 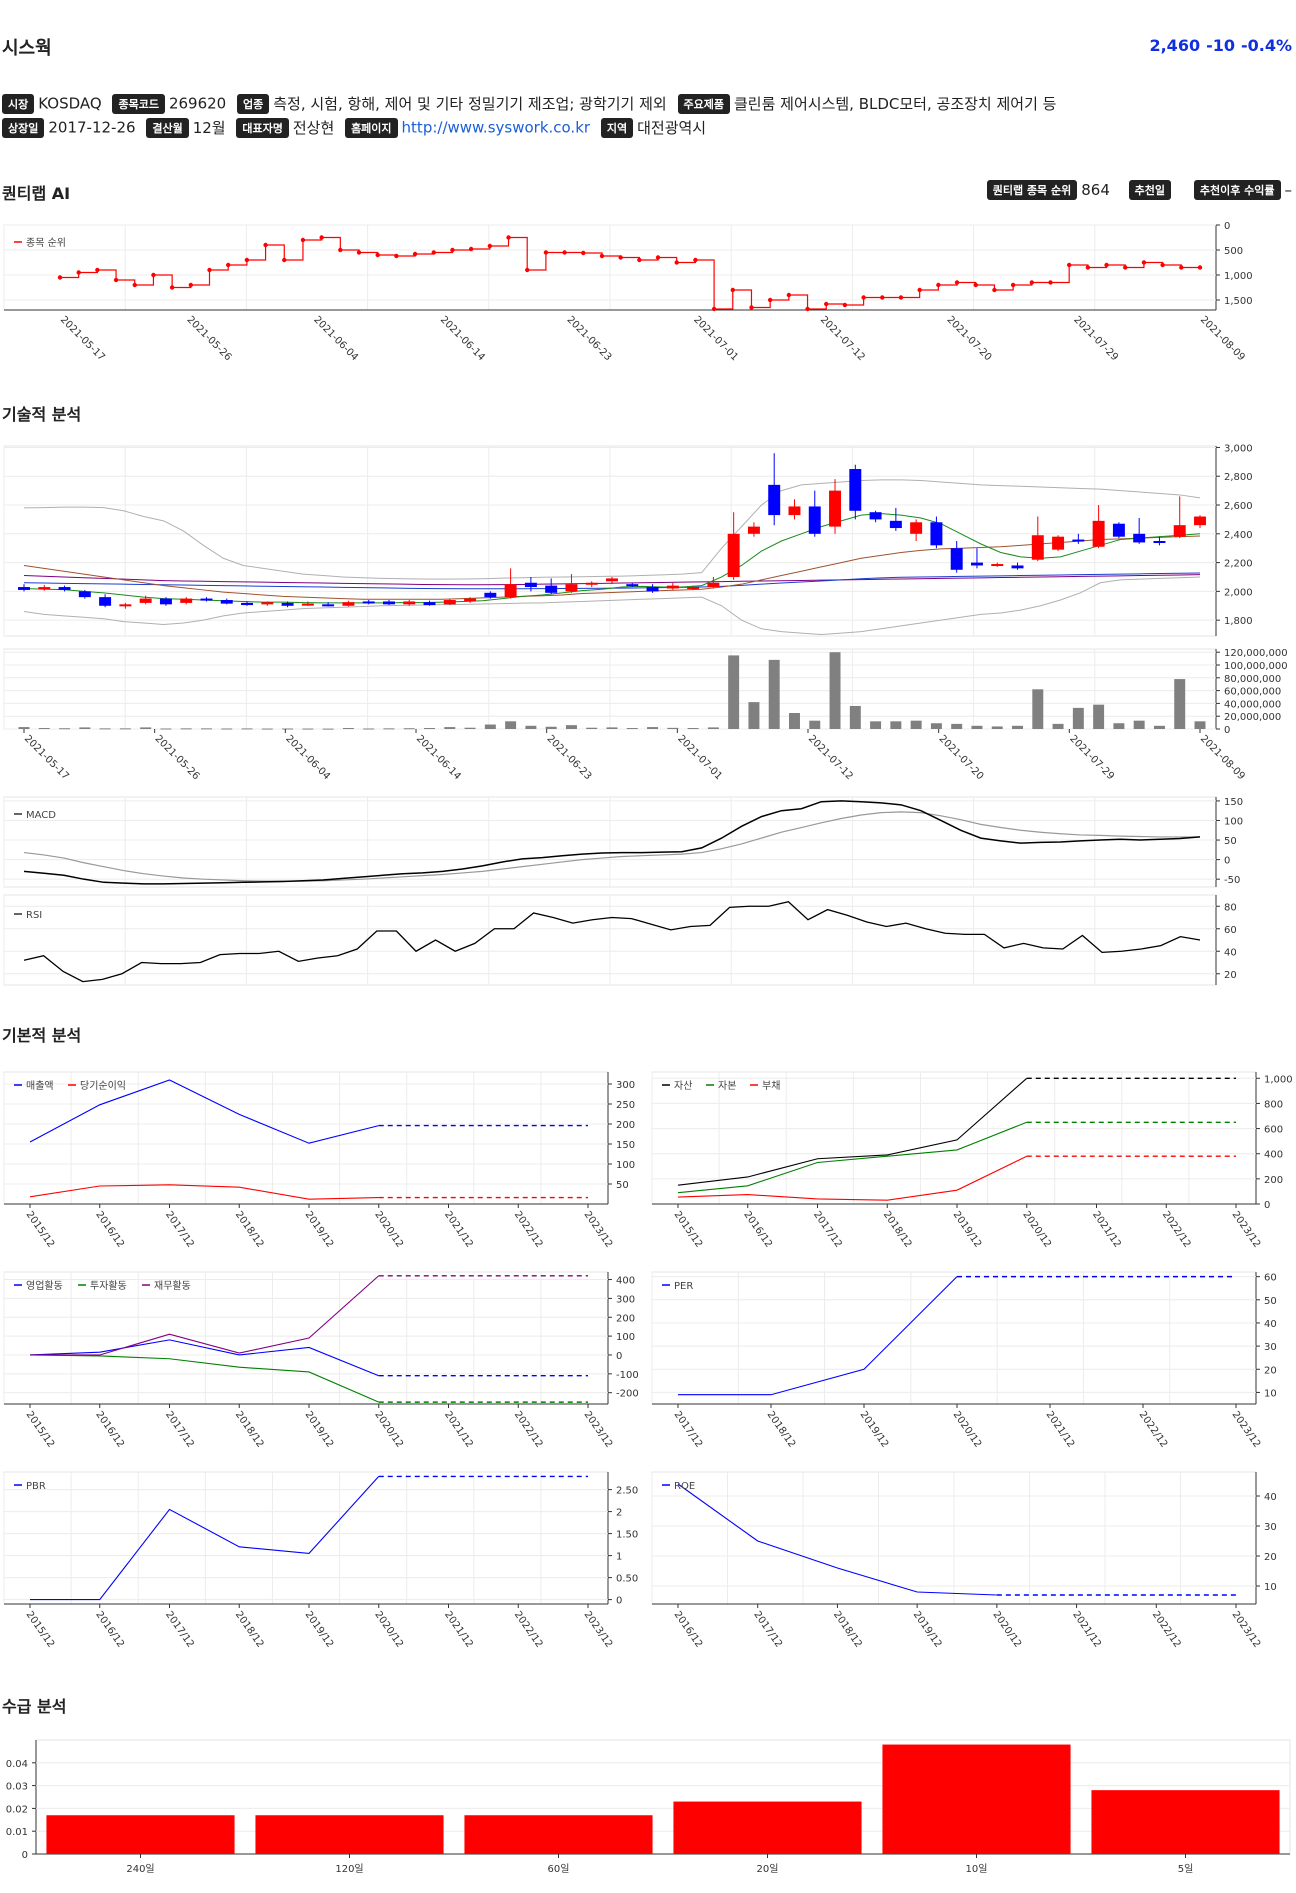 What do you see at coordinates (388, 1229) in the screenshot?
I see `x-tick-label: 2020/12` at bounding box center [388, 1229].